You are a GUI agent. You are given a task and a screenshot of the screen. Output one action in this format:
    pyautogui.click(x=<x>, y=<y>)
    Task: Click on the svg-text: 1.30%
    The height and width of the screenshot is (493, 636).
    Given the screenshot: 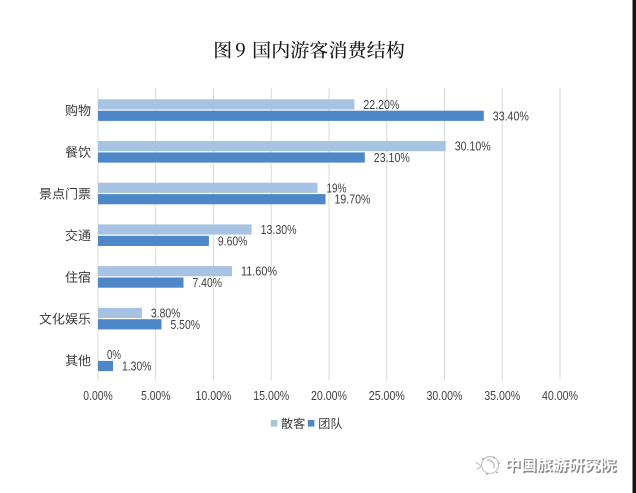 What is the action you would take?
    pyautogui.click(x=137, y=367)
    